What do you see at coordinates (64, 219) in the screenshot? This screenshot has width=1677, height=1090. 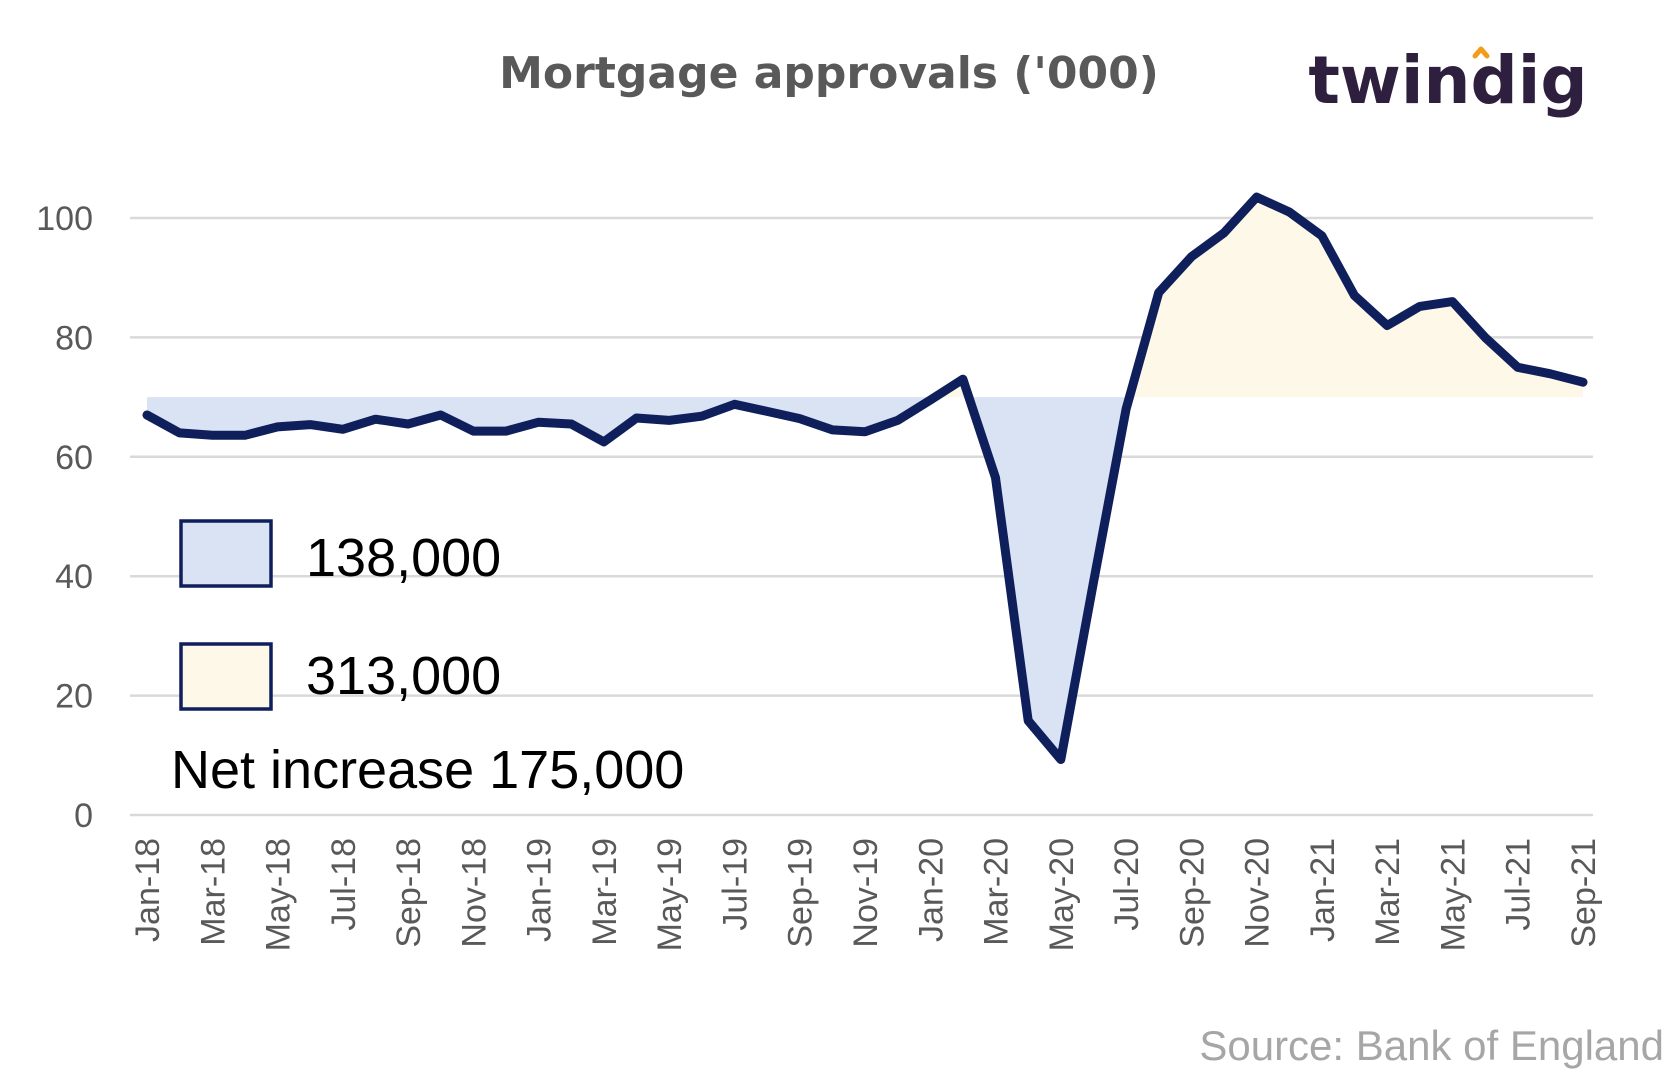 I see `y-tick-label: 100` at bounding box center [64, 219].